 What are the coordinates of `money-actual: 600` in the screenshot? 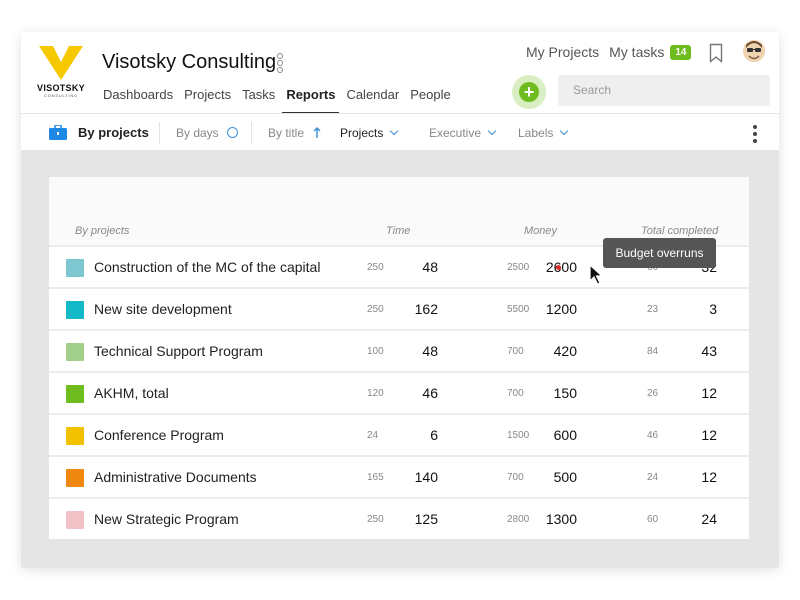 It's located at (565, 435).